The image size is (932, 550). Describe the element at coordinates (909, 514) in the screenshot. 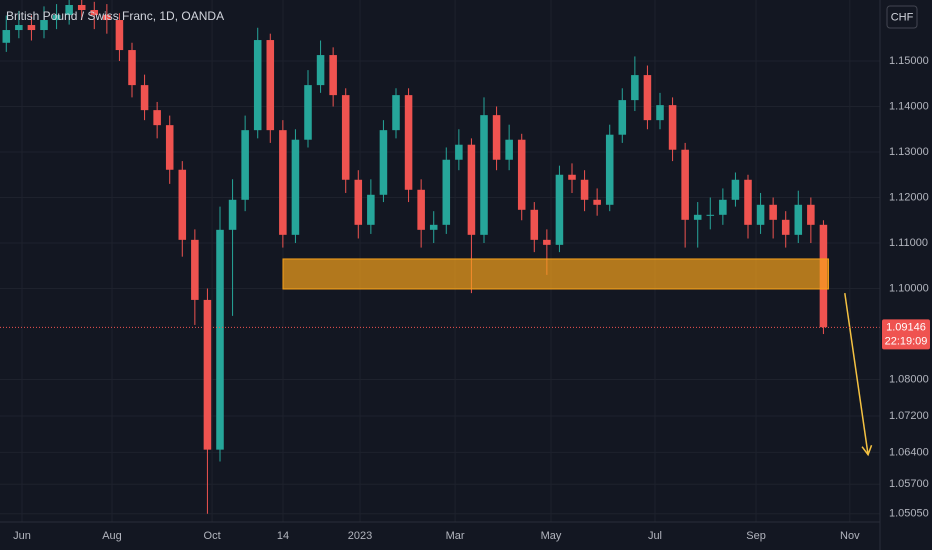

I see `y-tick-label: 1.05050` at that location.